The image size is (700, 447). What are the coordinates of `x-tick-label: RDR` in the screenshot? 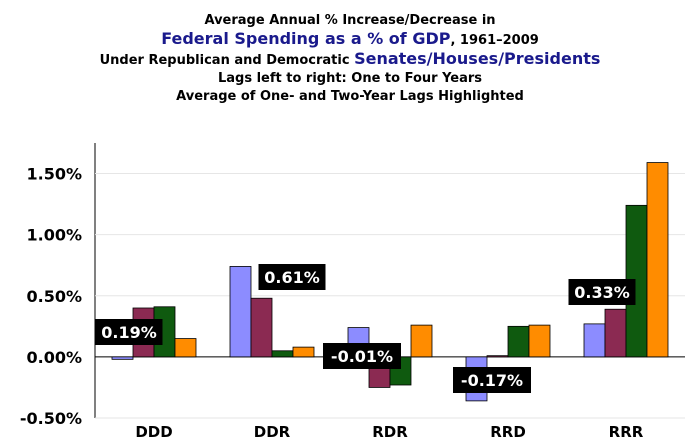 It's located at (390, 432).